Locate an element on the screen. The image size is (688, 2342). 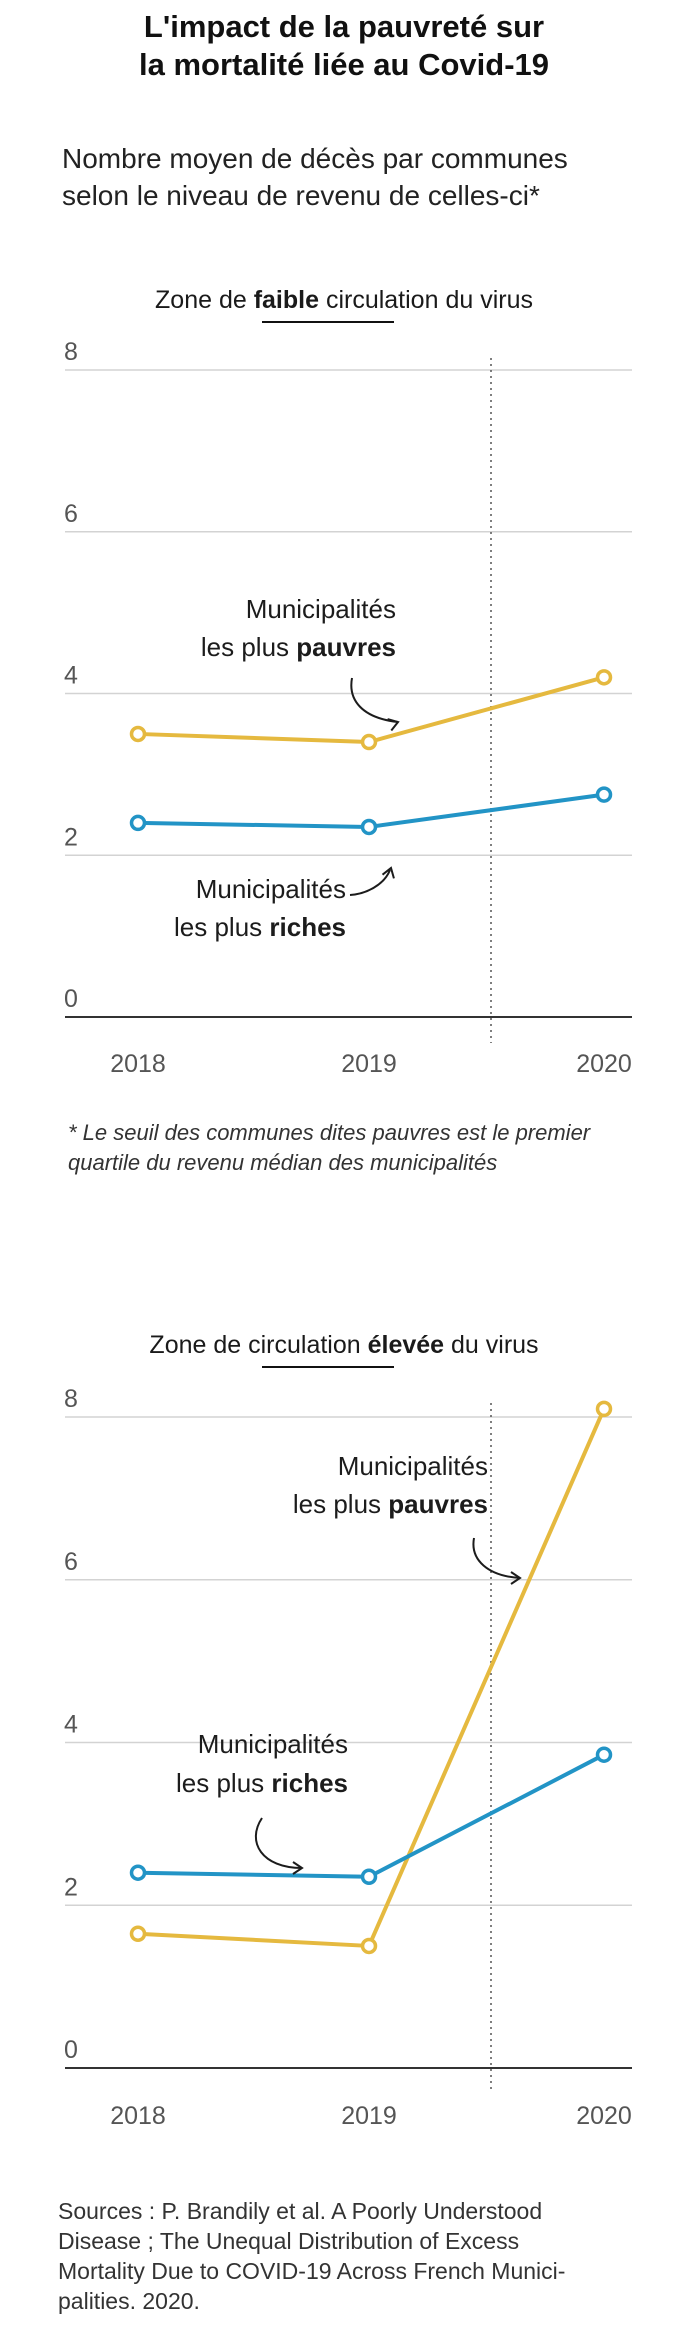
panel-1-annotation-poor-arrowhead is located at coordinates (393, 725).